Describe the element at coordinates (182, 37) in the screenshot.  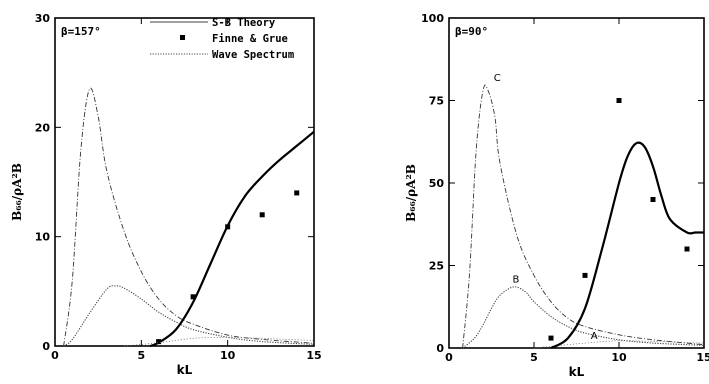
I see `legend-swatch-marker` at that location.